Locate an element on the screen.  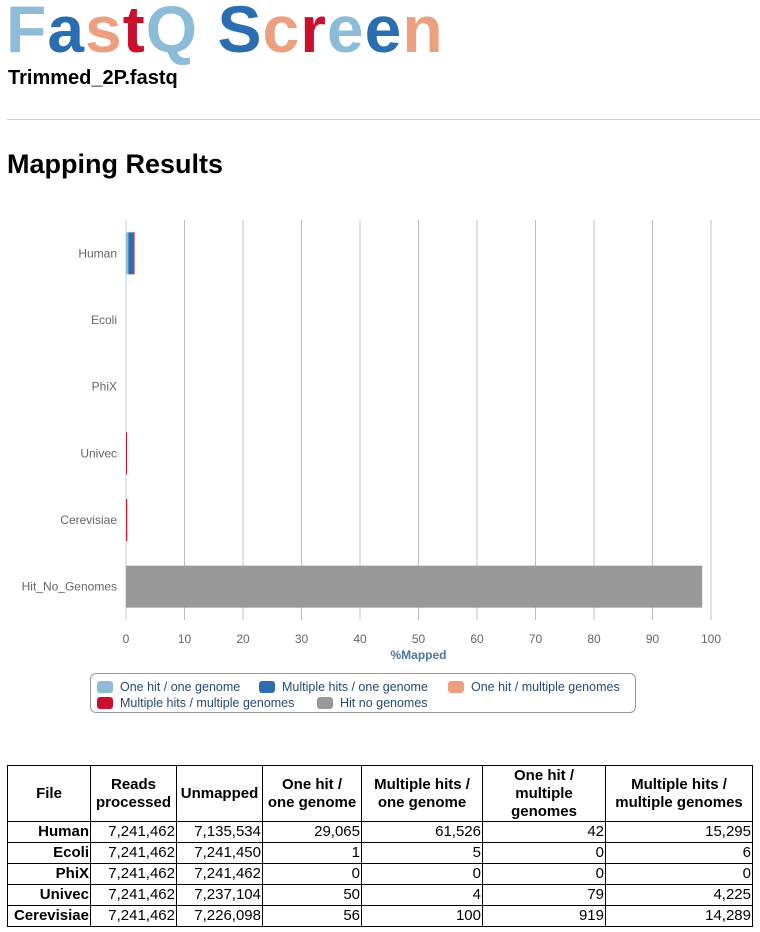
table-cell: 6 is located at coordinates (679, 853).